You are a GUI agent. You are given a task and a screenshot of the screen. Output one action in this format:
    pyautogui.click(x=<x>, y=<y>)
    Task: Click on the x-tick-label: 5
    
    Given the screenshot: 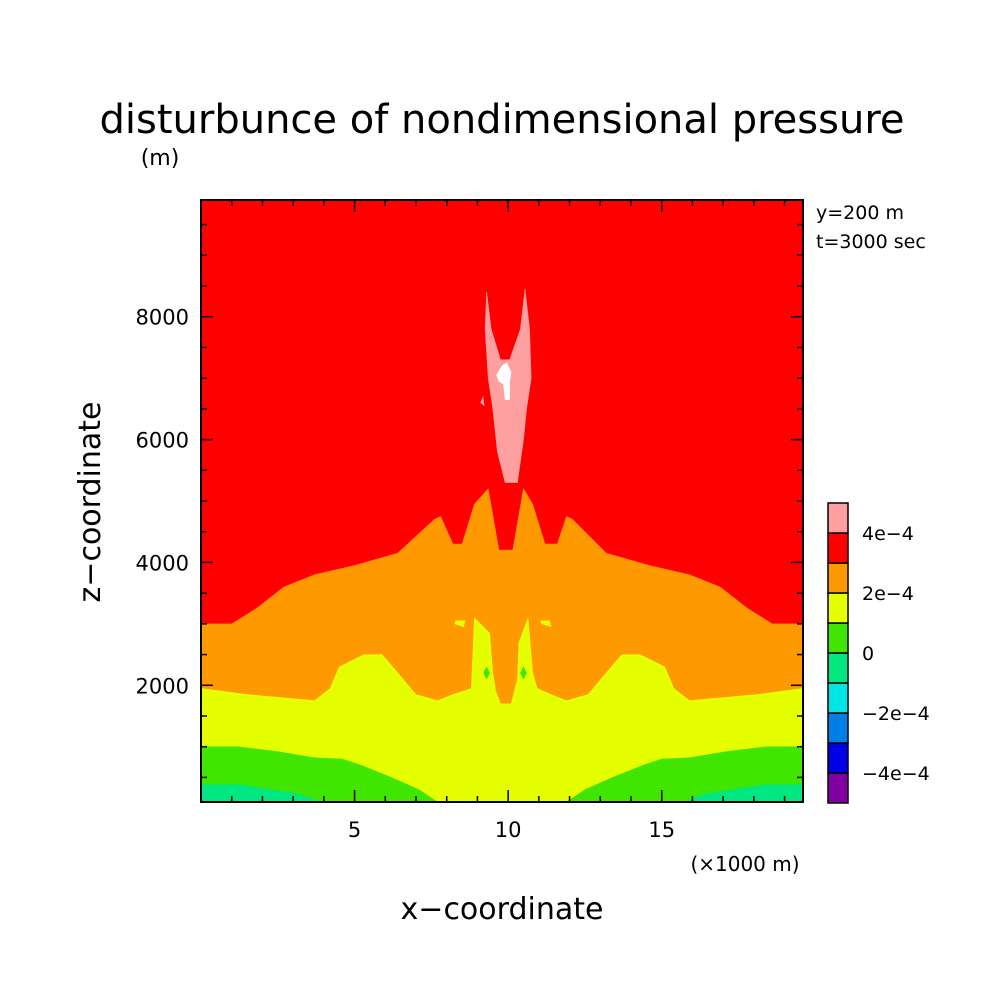 What is the action you would take?
    pyautogui.click(x=354, y=830)
    